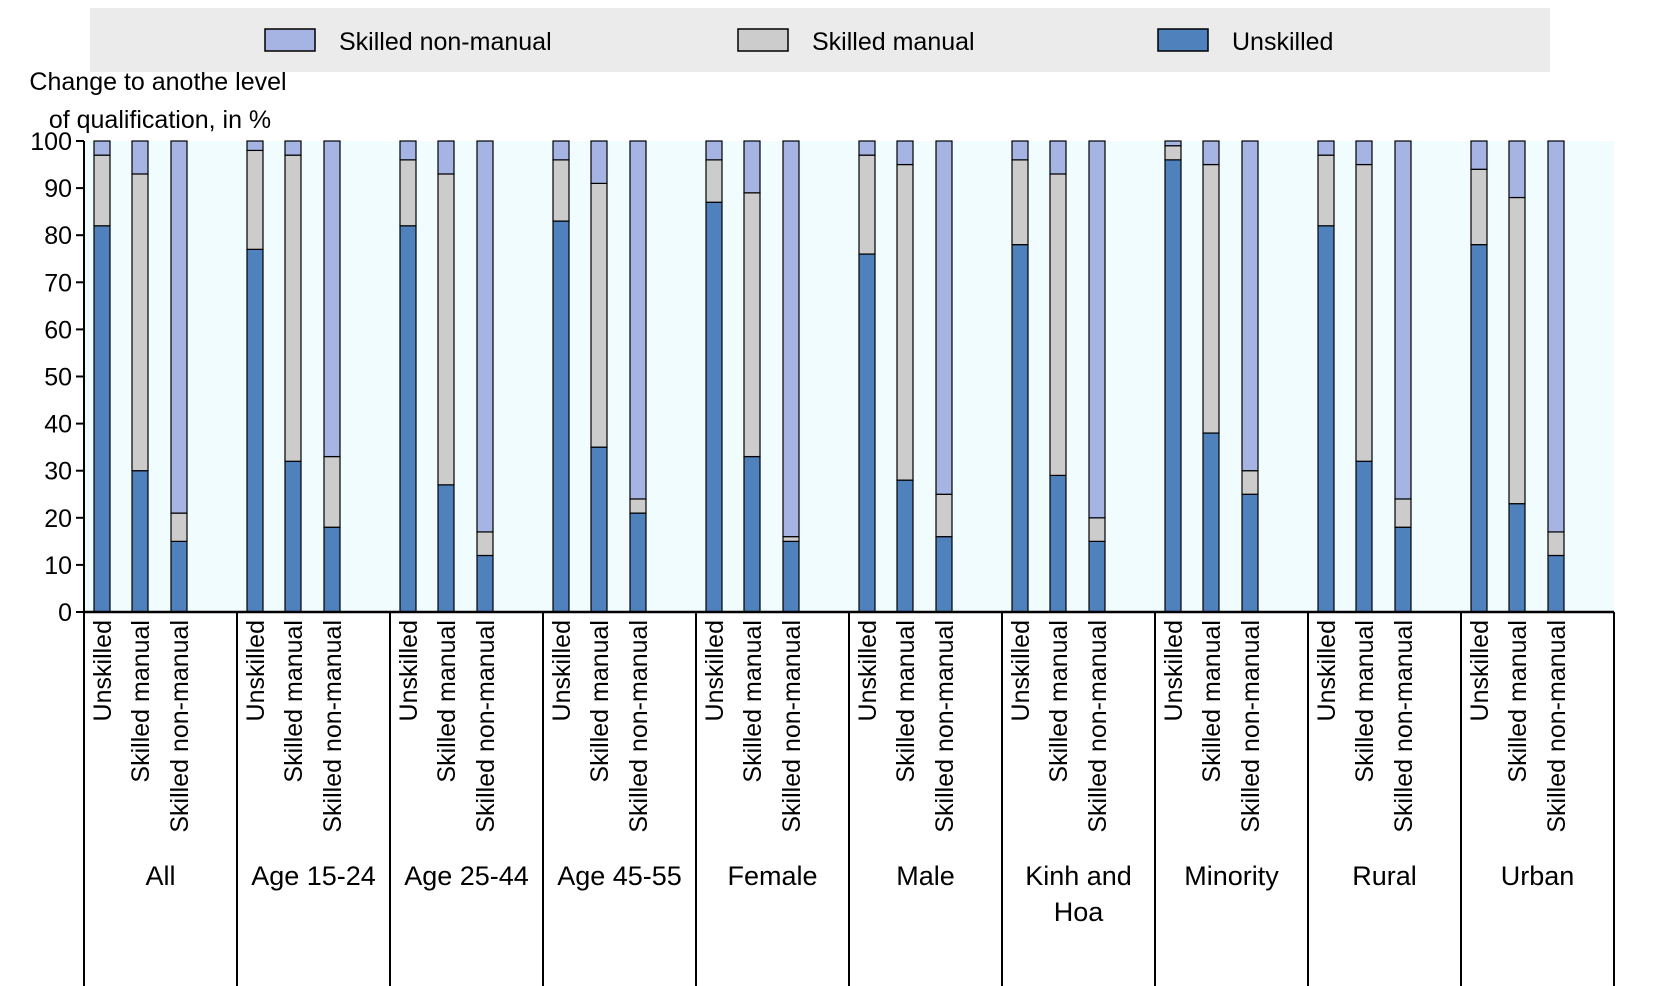  What do you see at coordinates (1537, 876) in the screenshot?
I see `group-label: Urban` at bounding box center [1537, 876].